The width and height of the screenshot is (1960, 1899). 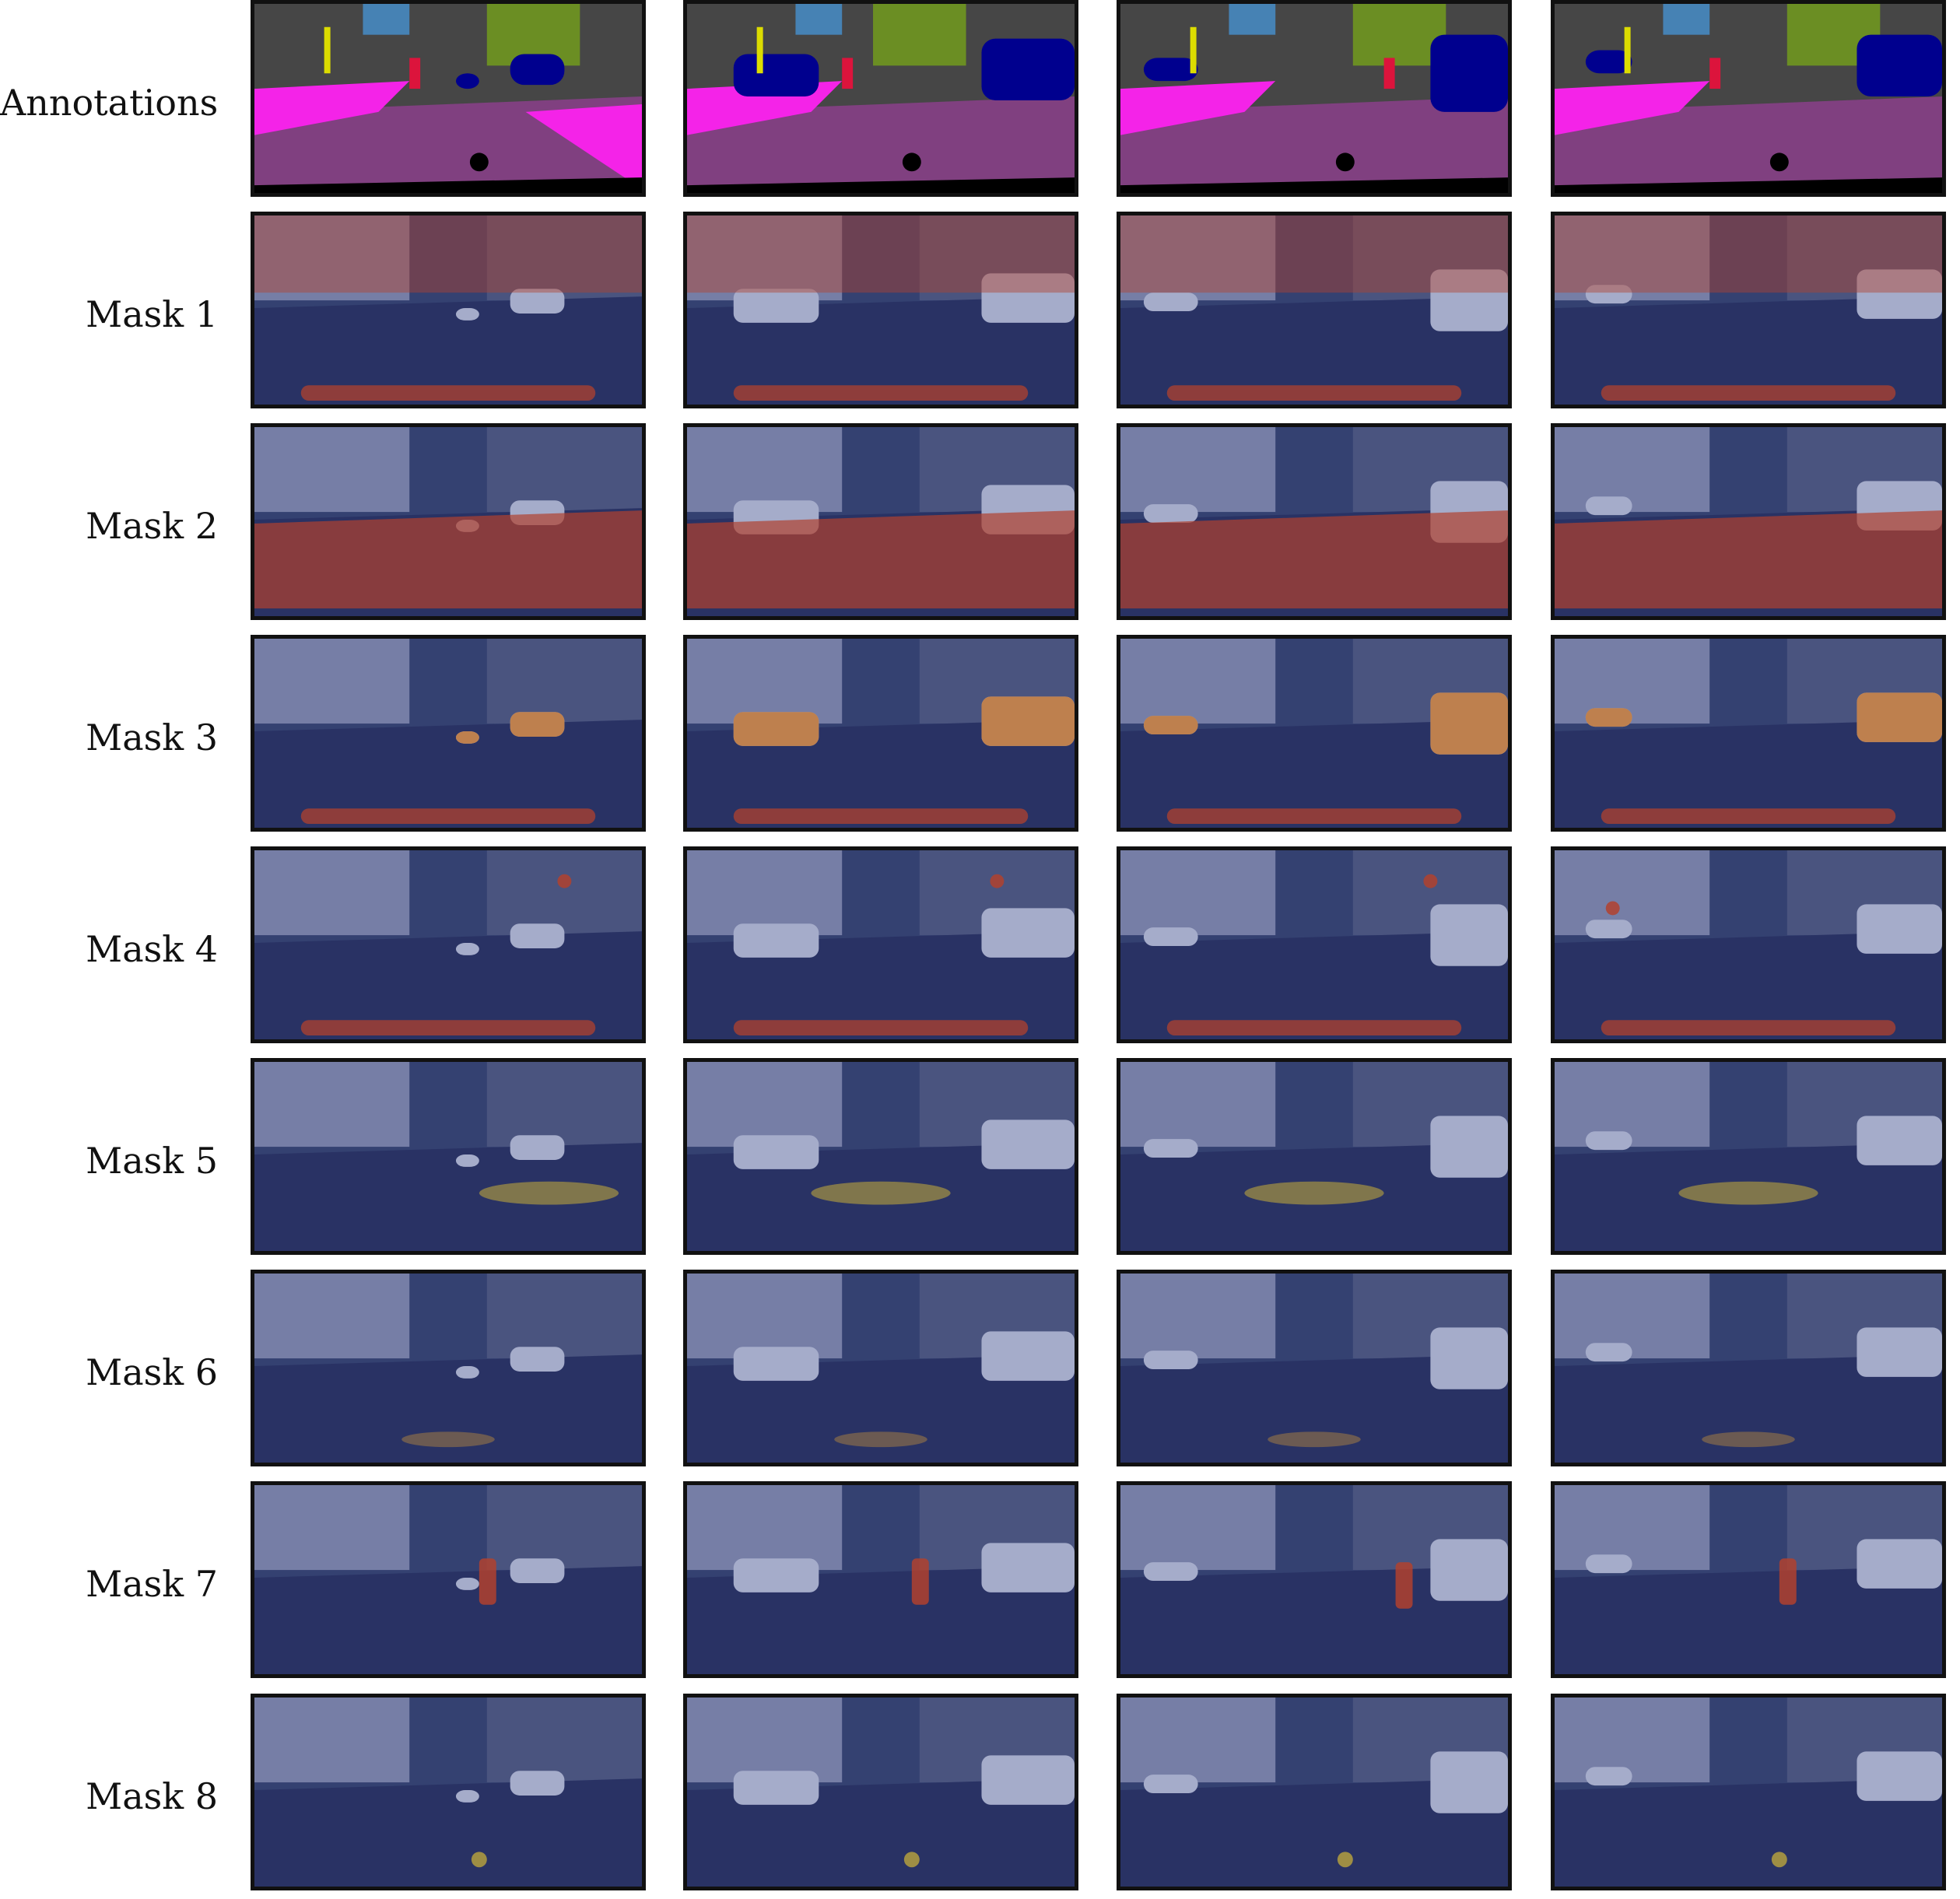 What do you see at coordinates (152, 738) in the screenshot?
I see `row-label: Mask 3` at bounding box center [152, 738].